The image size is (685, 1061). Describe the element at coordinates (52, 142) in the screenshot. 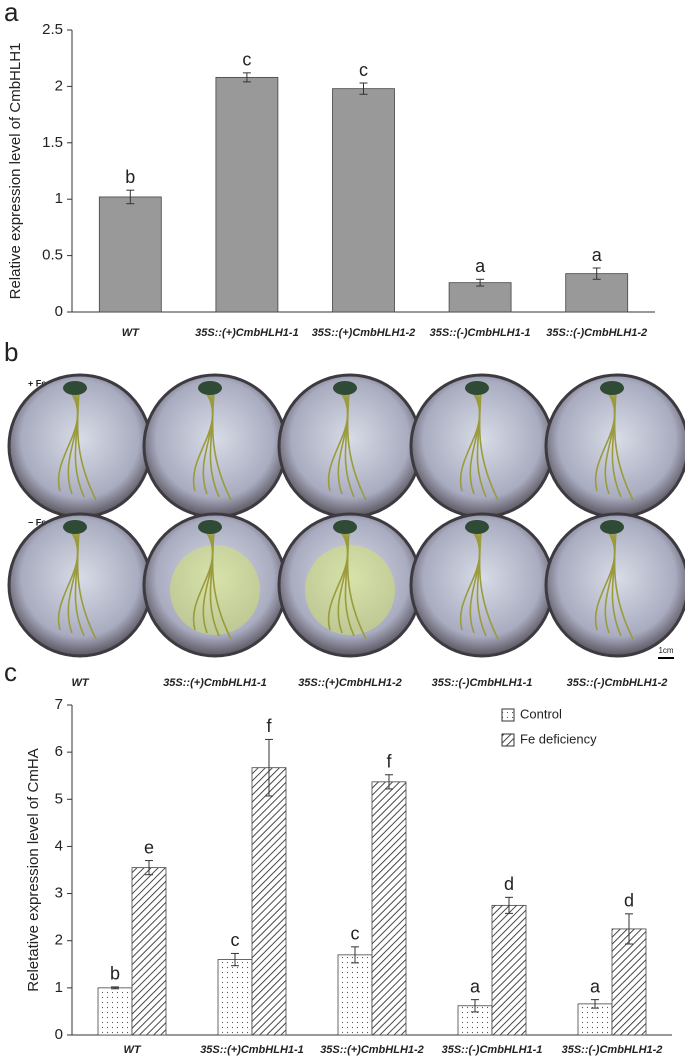

I see `y-tick-label: 1.5` at that location.